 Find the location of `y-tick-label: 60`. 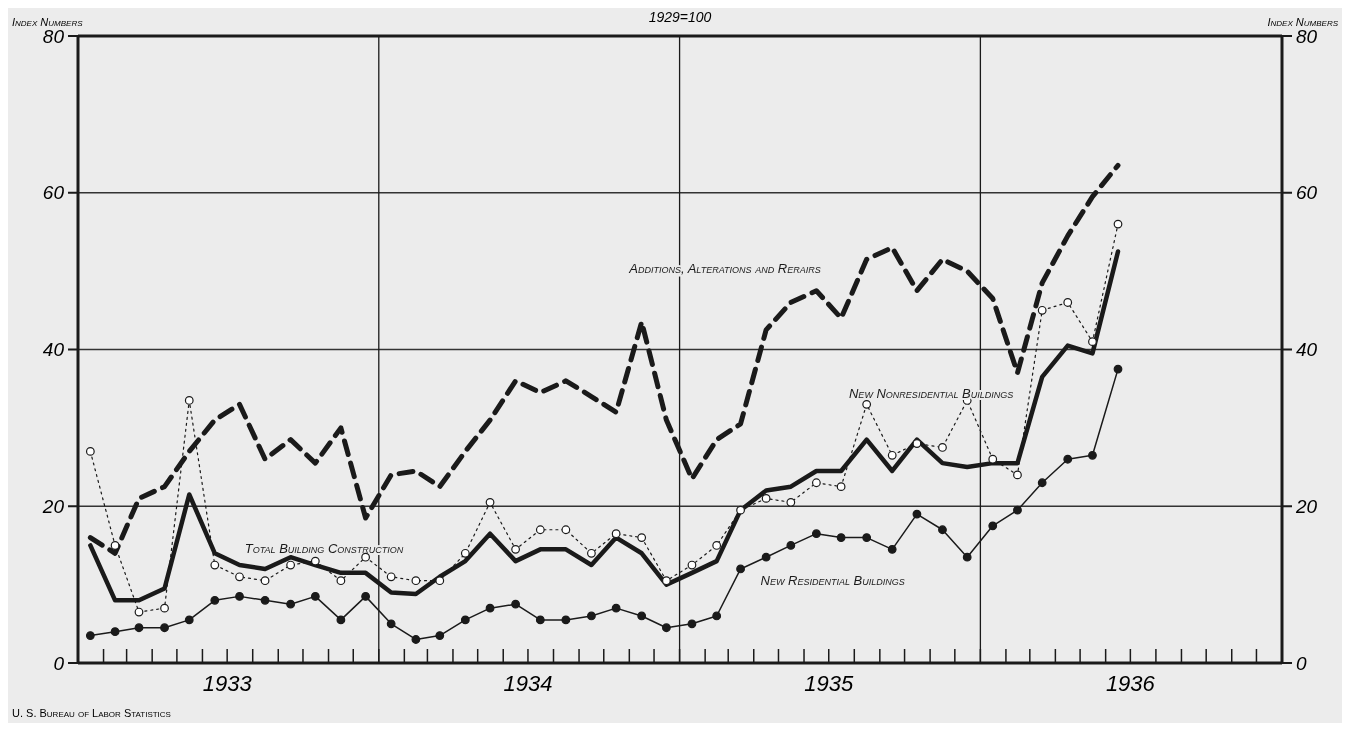

y-tick-label: 60 is located at coordinates (53, 193).